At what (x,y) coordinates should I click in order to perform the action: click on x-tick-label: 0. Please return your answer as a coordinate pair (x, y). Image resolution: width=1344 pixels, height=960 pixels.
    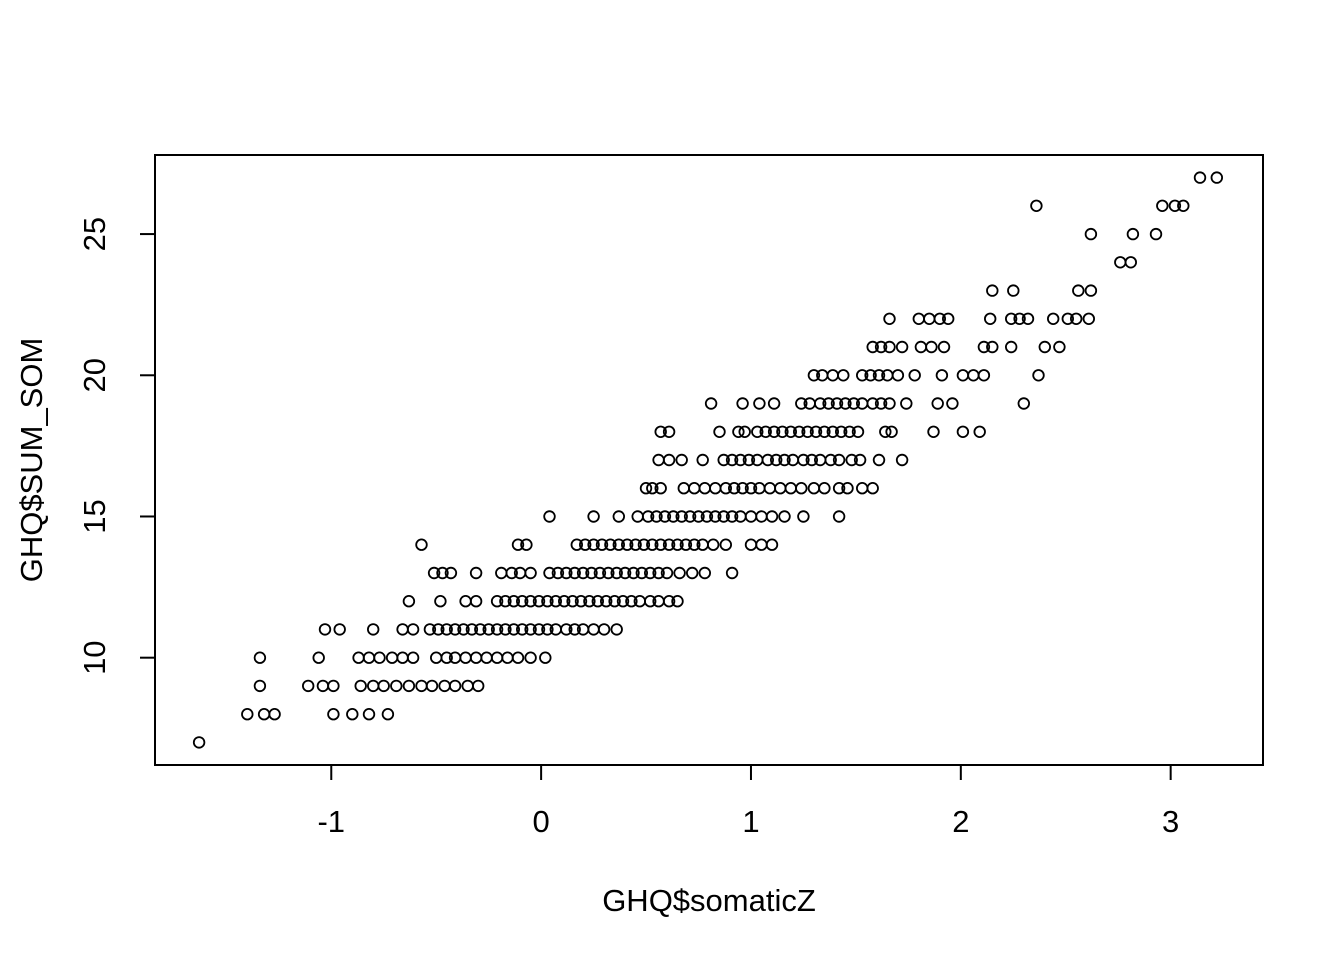
    Looking at the image, I should click on (540, 821).